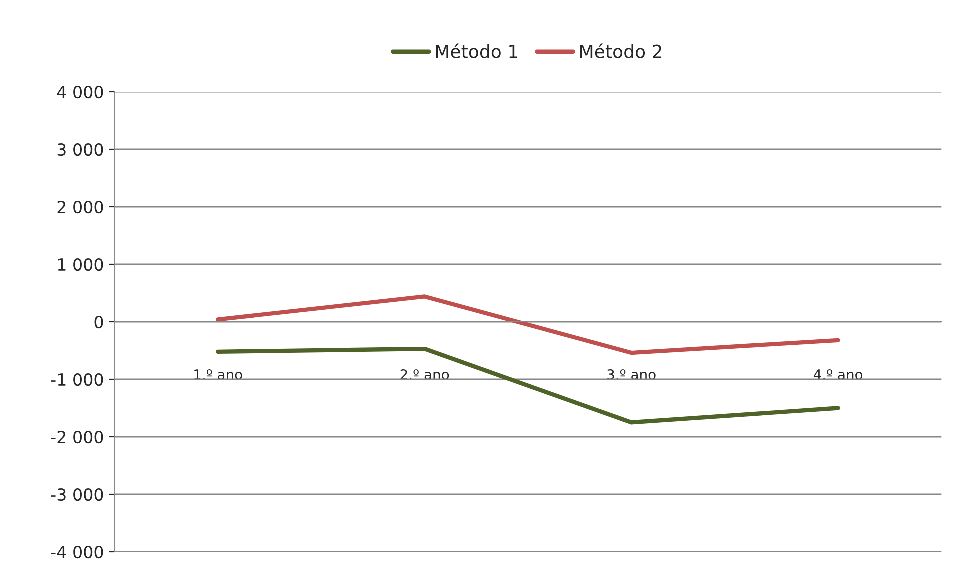 The image size is (956, 575). Describe the element at coordinates (81, 207) in the screenshot. I see `y-tick-label: 2 000` at that location.